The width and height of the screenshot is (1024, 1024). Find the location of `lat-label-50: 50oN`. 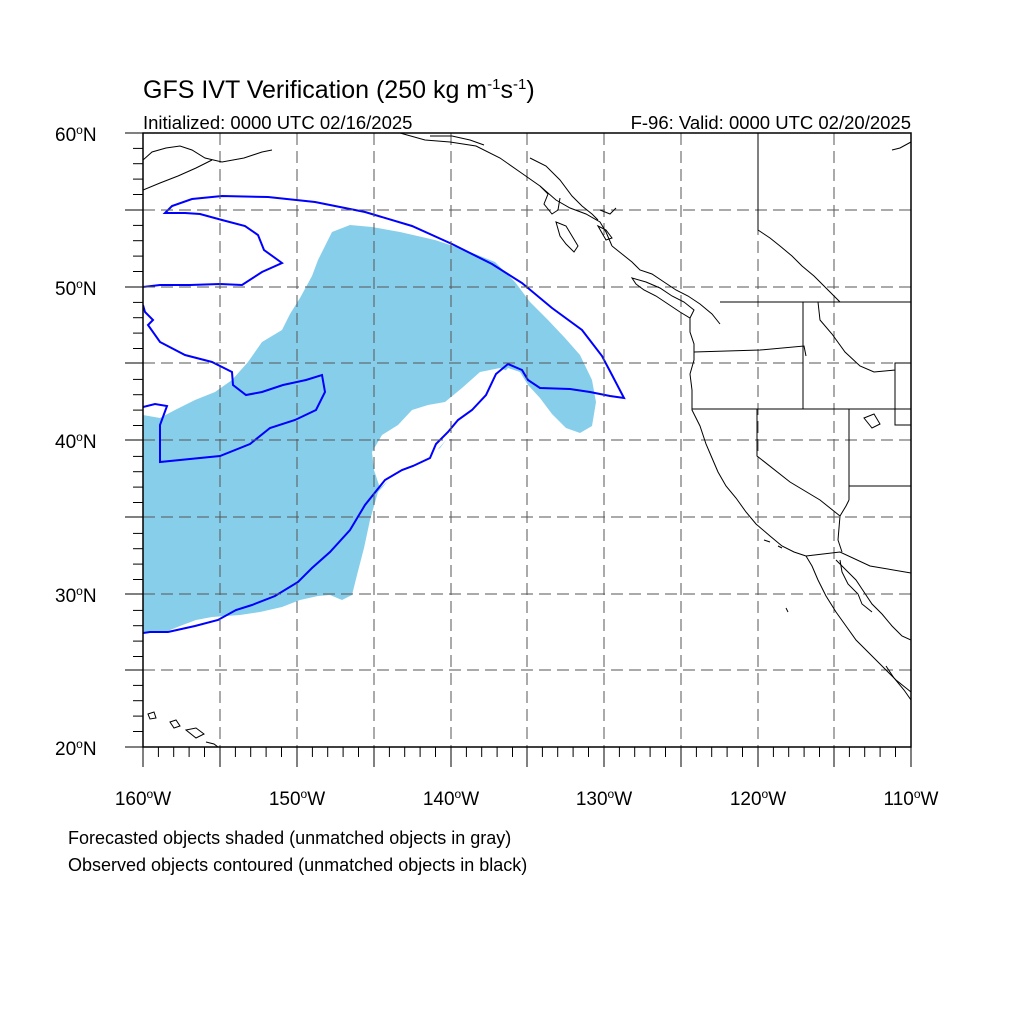

lat-label-50: 50oN is located at coordinates (76, 288).